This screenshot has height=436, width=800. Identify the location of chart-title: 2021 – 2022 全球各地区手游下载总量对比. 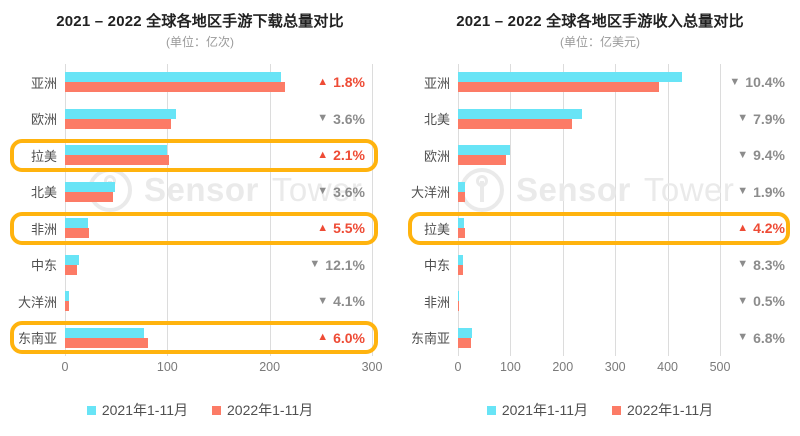
(200, 21).